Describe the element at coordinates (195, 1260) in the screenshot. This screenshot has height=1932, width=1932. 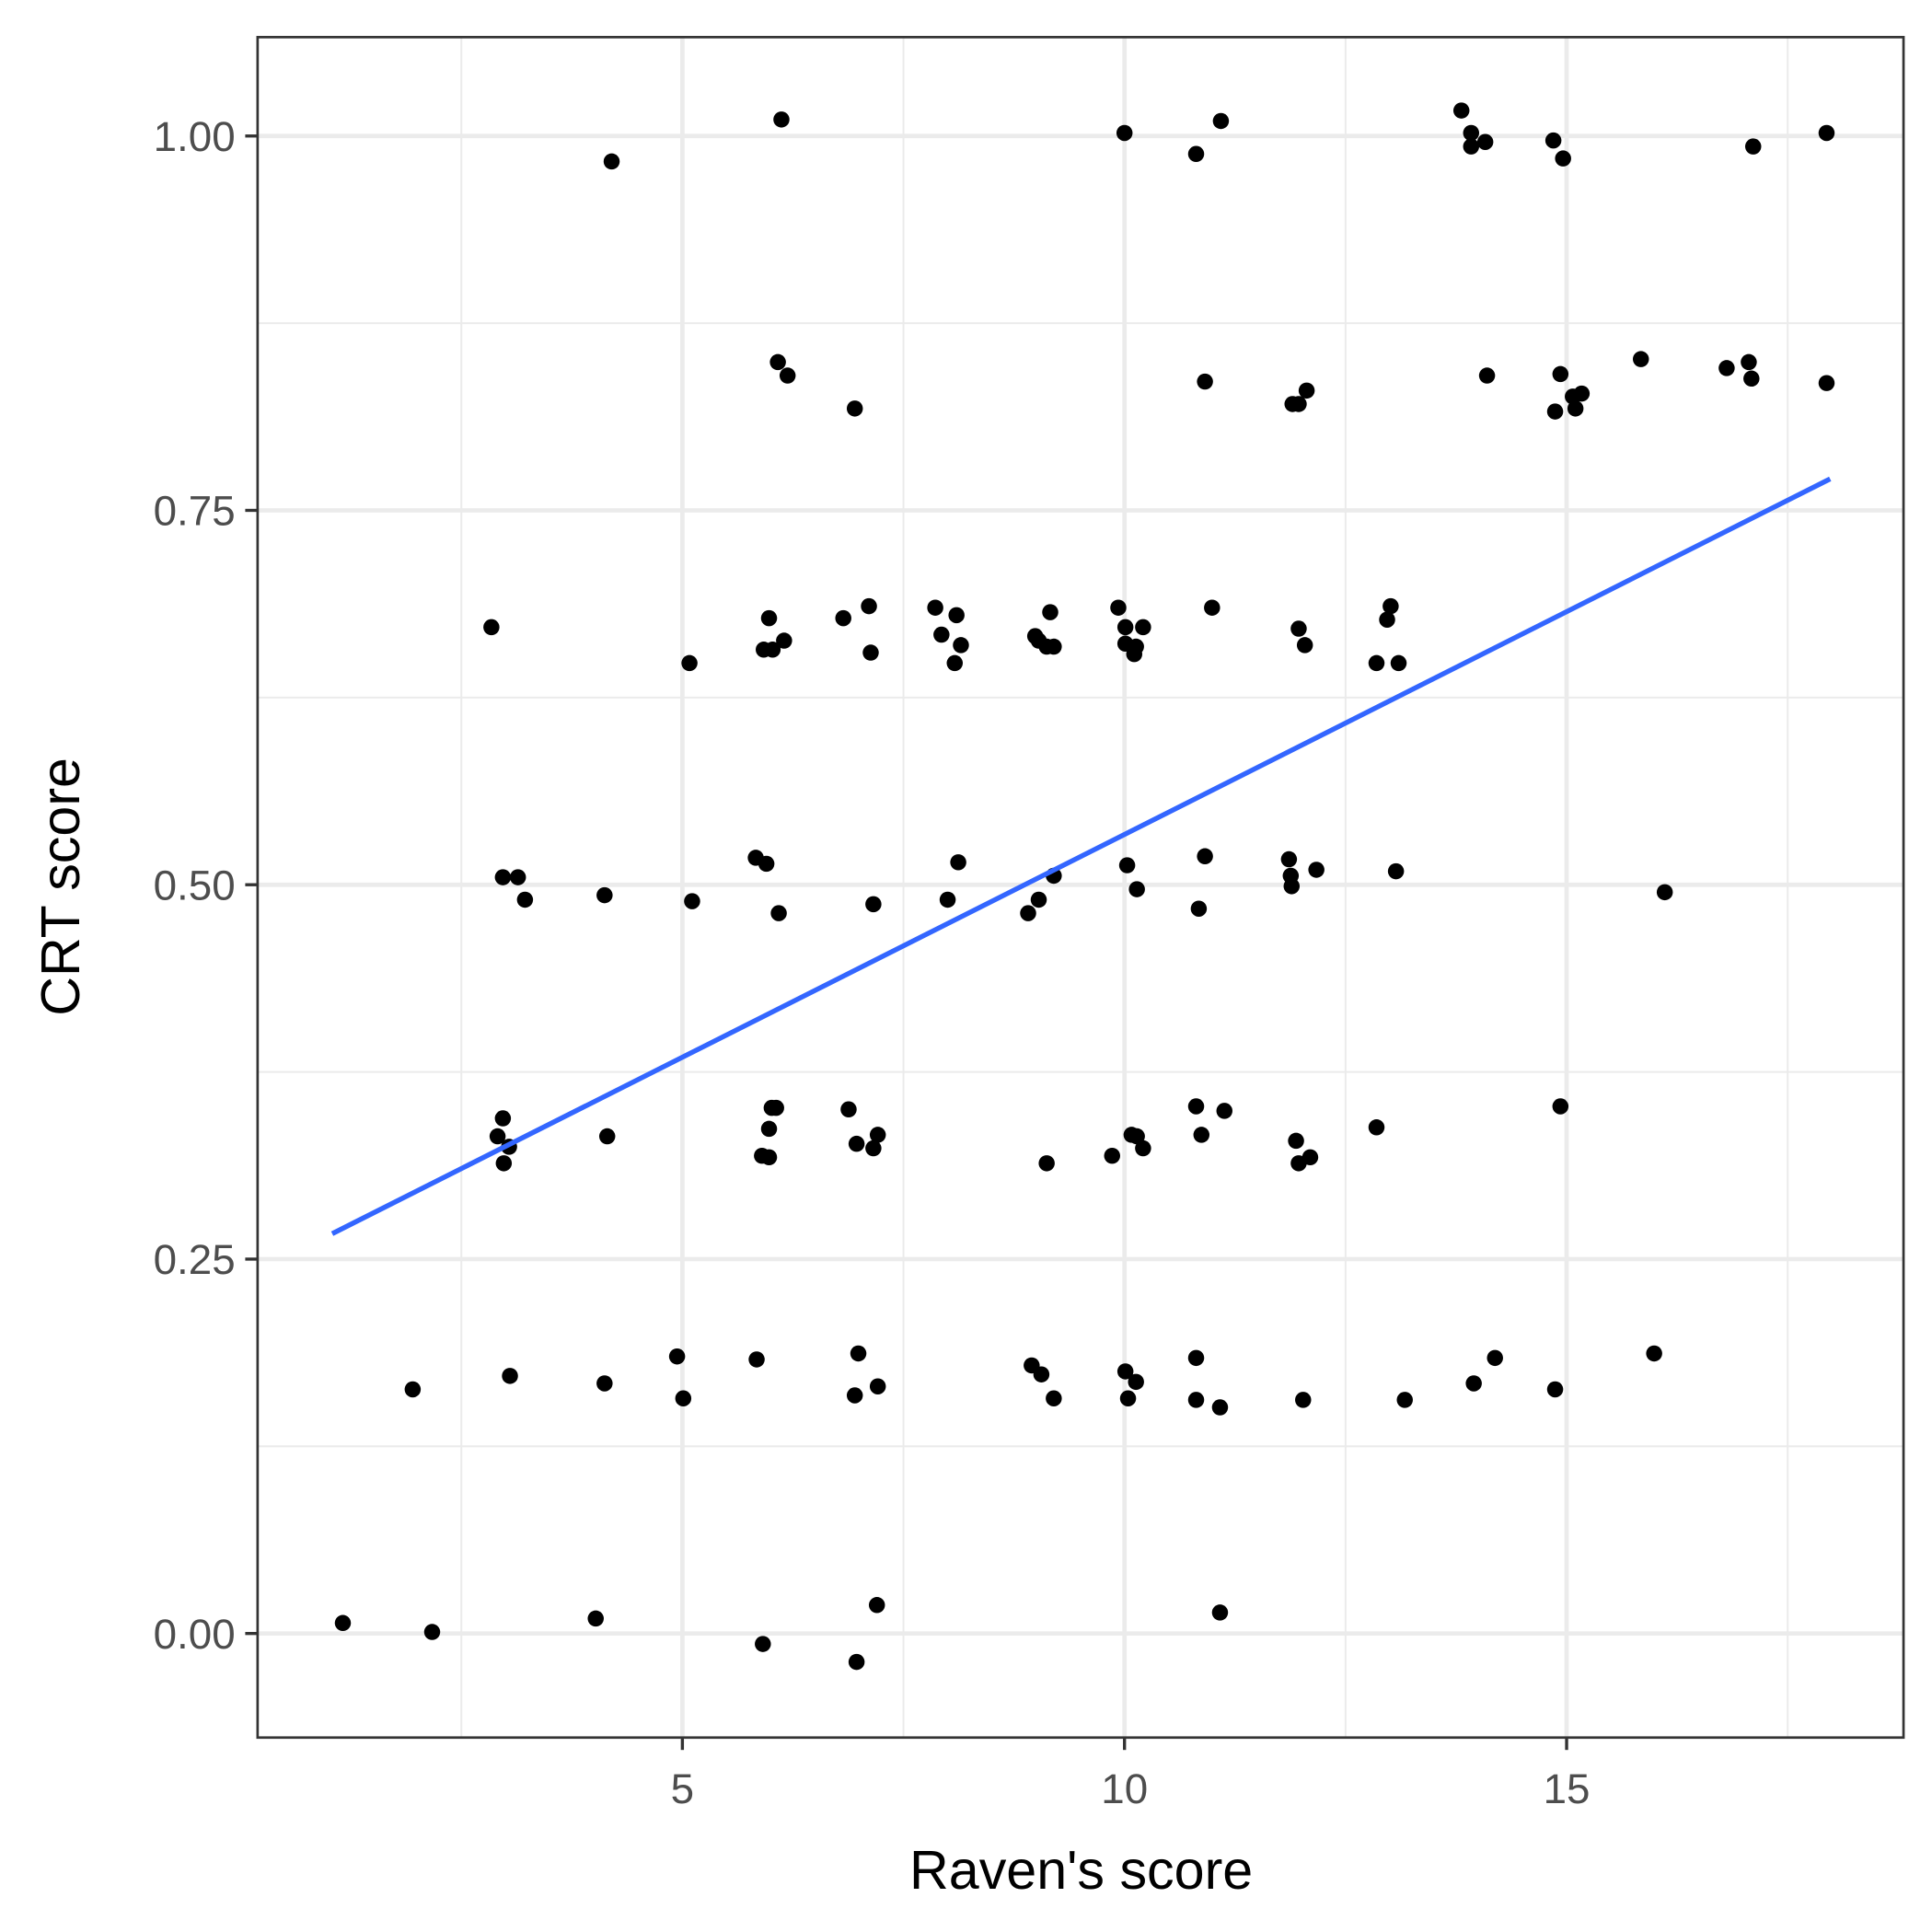
I see `y-tick-label: 0.25` at that location.